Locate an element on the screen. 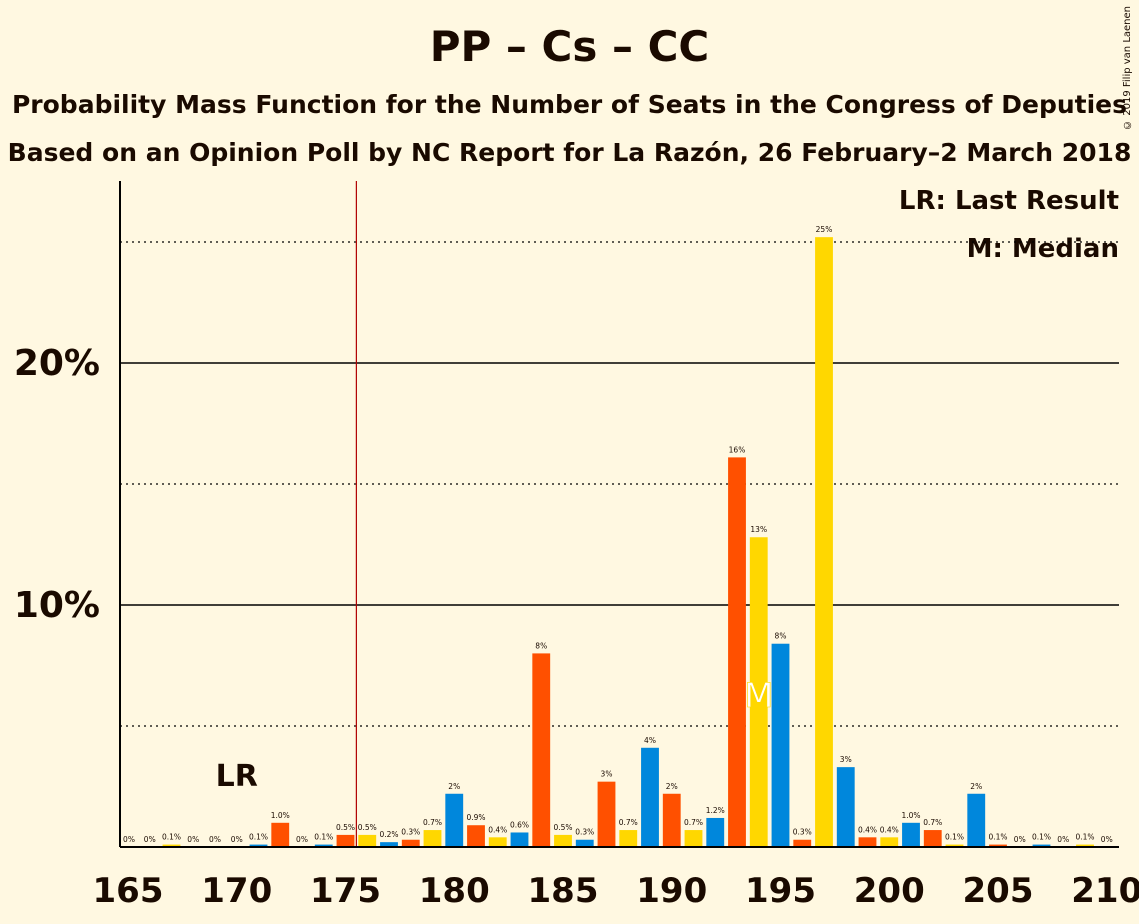 The width and height of the screenshot is (1139, 924). y-tick-label: 10% is located at coordinates (57, 605).